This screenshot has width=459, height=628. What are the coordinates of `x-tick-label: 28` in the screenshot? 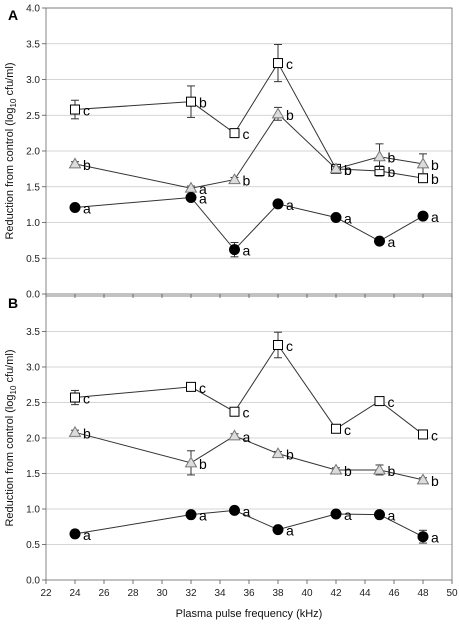 It's located at (133, 593).